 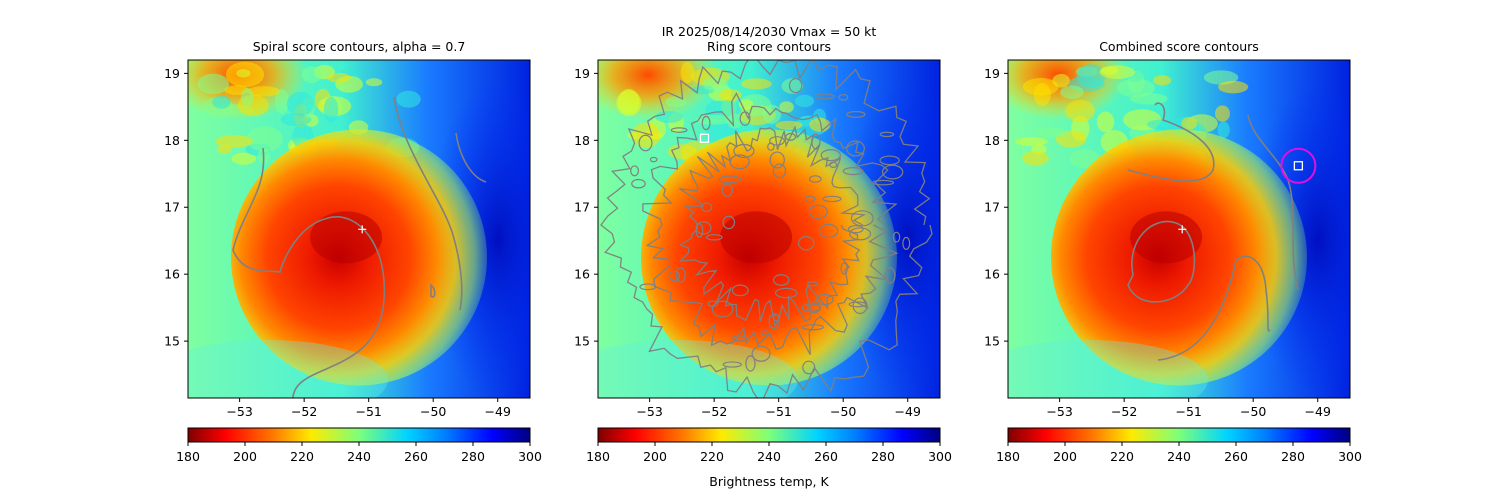 What do you see at coordinates (1318, 411) in the screenshot?
I see `x-tick-label: −49` at bounding box center [1318, 411].